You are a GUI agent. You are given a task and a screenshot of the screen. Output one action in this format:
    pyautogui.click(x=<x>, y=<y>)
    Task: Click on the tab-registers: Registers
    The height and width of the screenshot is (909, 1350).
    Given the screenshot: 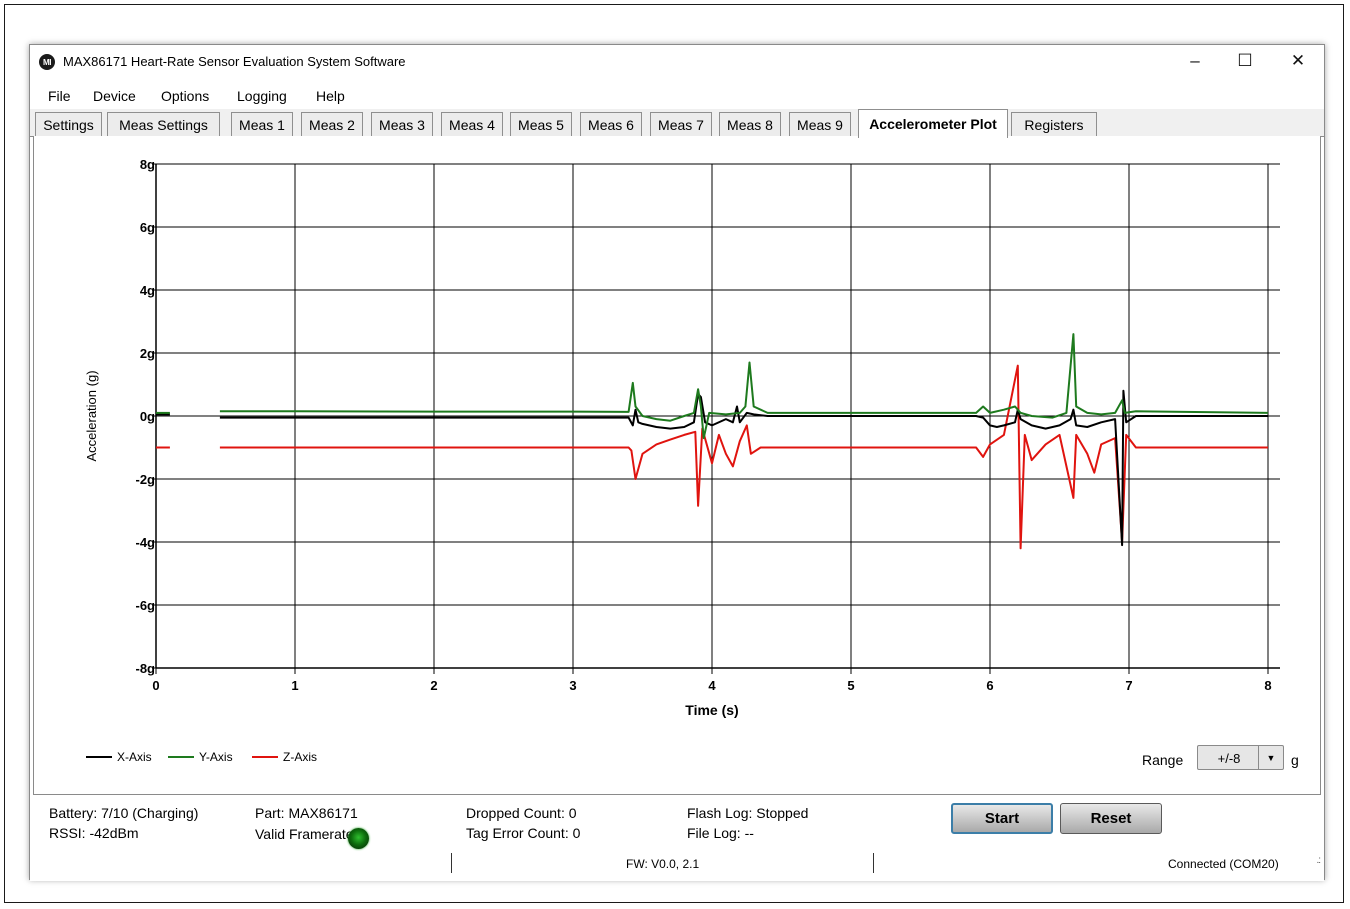 What is the action you would take?
    pyautogui.click(x=1054, y=124)
    